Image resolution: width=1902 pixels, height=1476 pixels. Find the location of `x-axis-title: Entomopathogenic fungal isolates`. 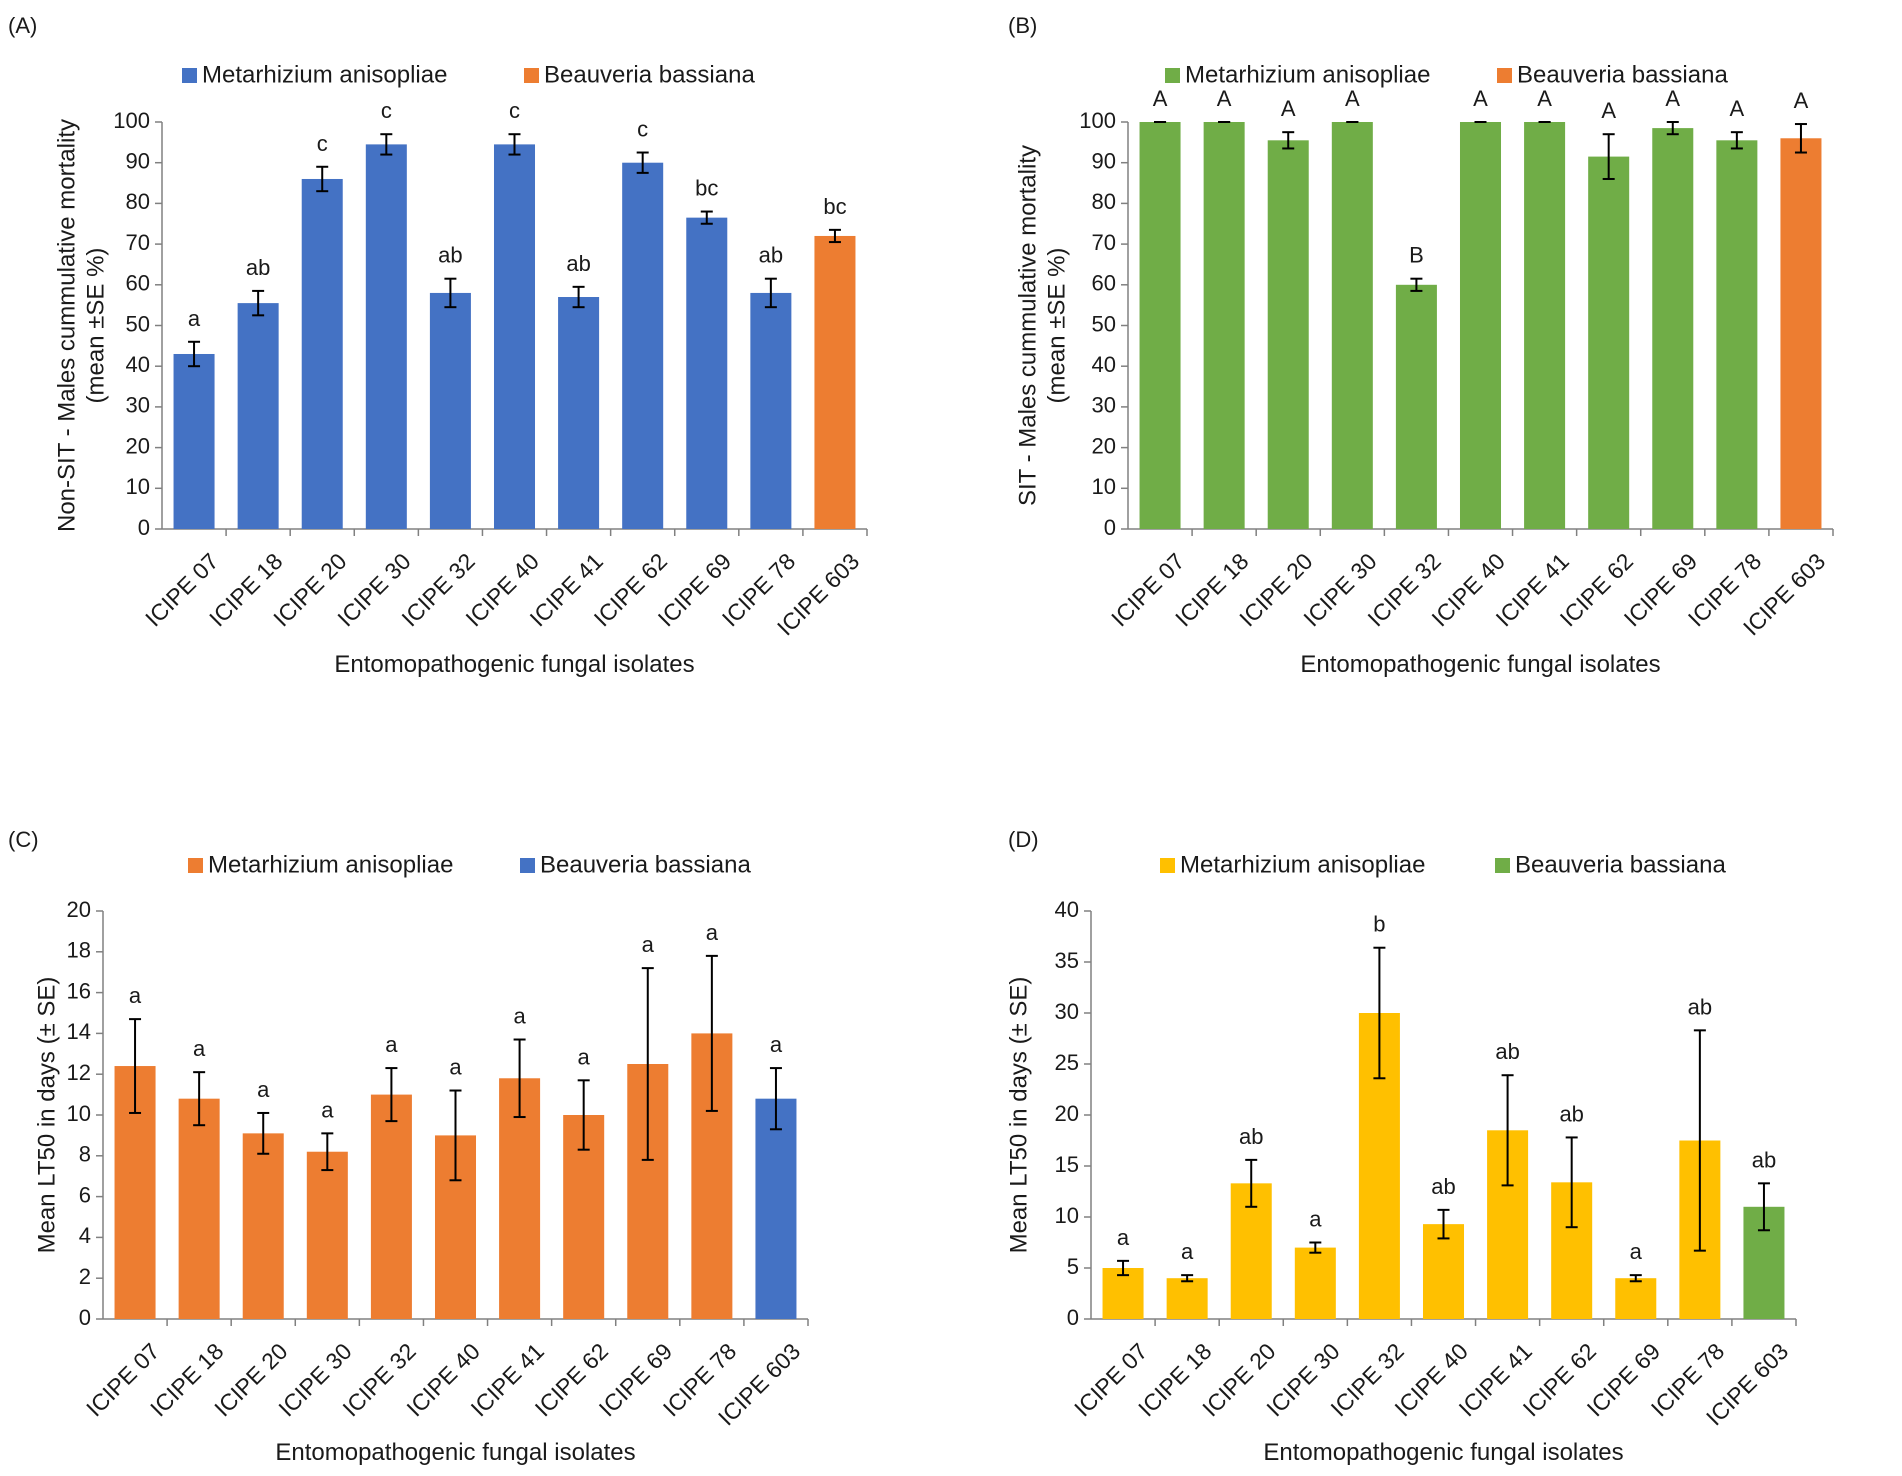

x-axis-title: Entomopathogenic fungal isolates is located at coordinates (514, 664).